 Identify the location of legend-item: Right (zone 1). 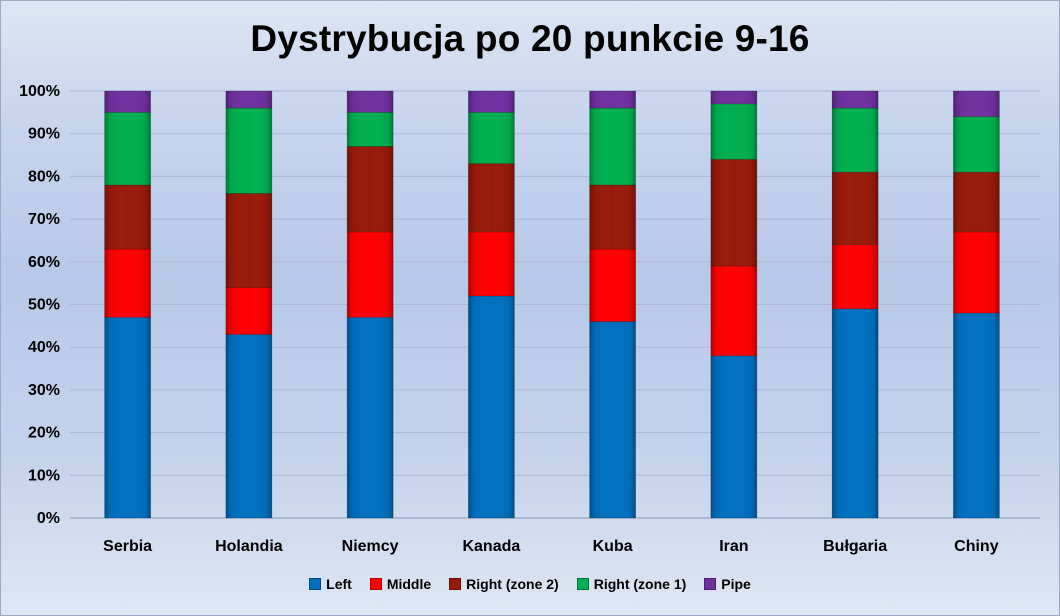
(631, 584).